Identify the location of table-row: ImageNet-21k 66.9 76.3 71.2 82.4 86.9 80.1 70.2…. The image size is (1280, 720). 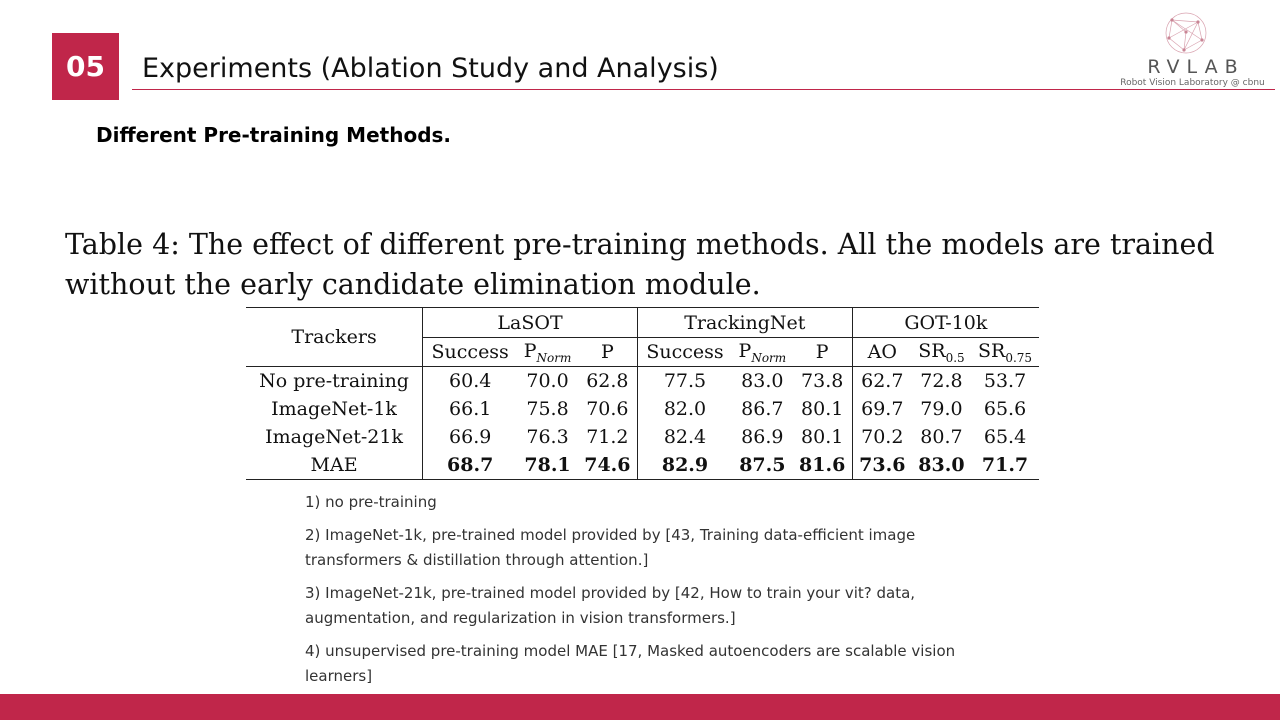
(642, 437).